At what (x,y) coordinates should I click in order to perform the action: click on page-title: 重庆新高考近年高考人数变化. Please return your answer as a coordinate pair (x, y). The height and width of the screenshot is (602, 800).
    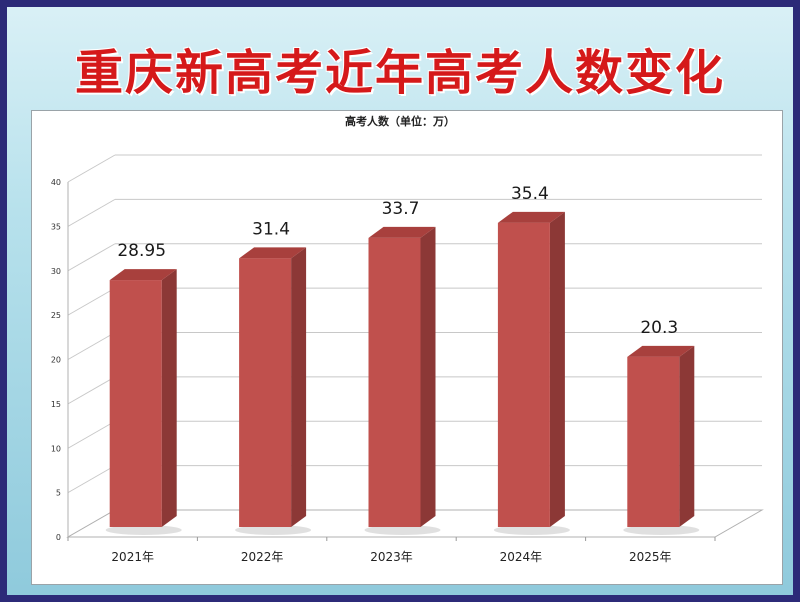
    Looking at the image, I should click on (399, 73).